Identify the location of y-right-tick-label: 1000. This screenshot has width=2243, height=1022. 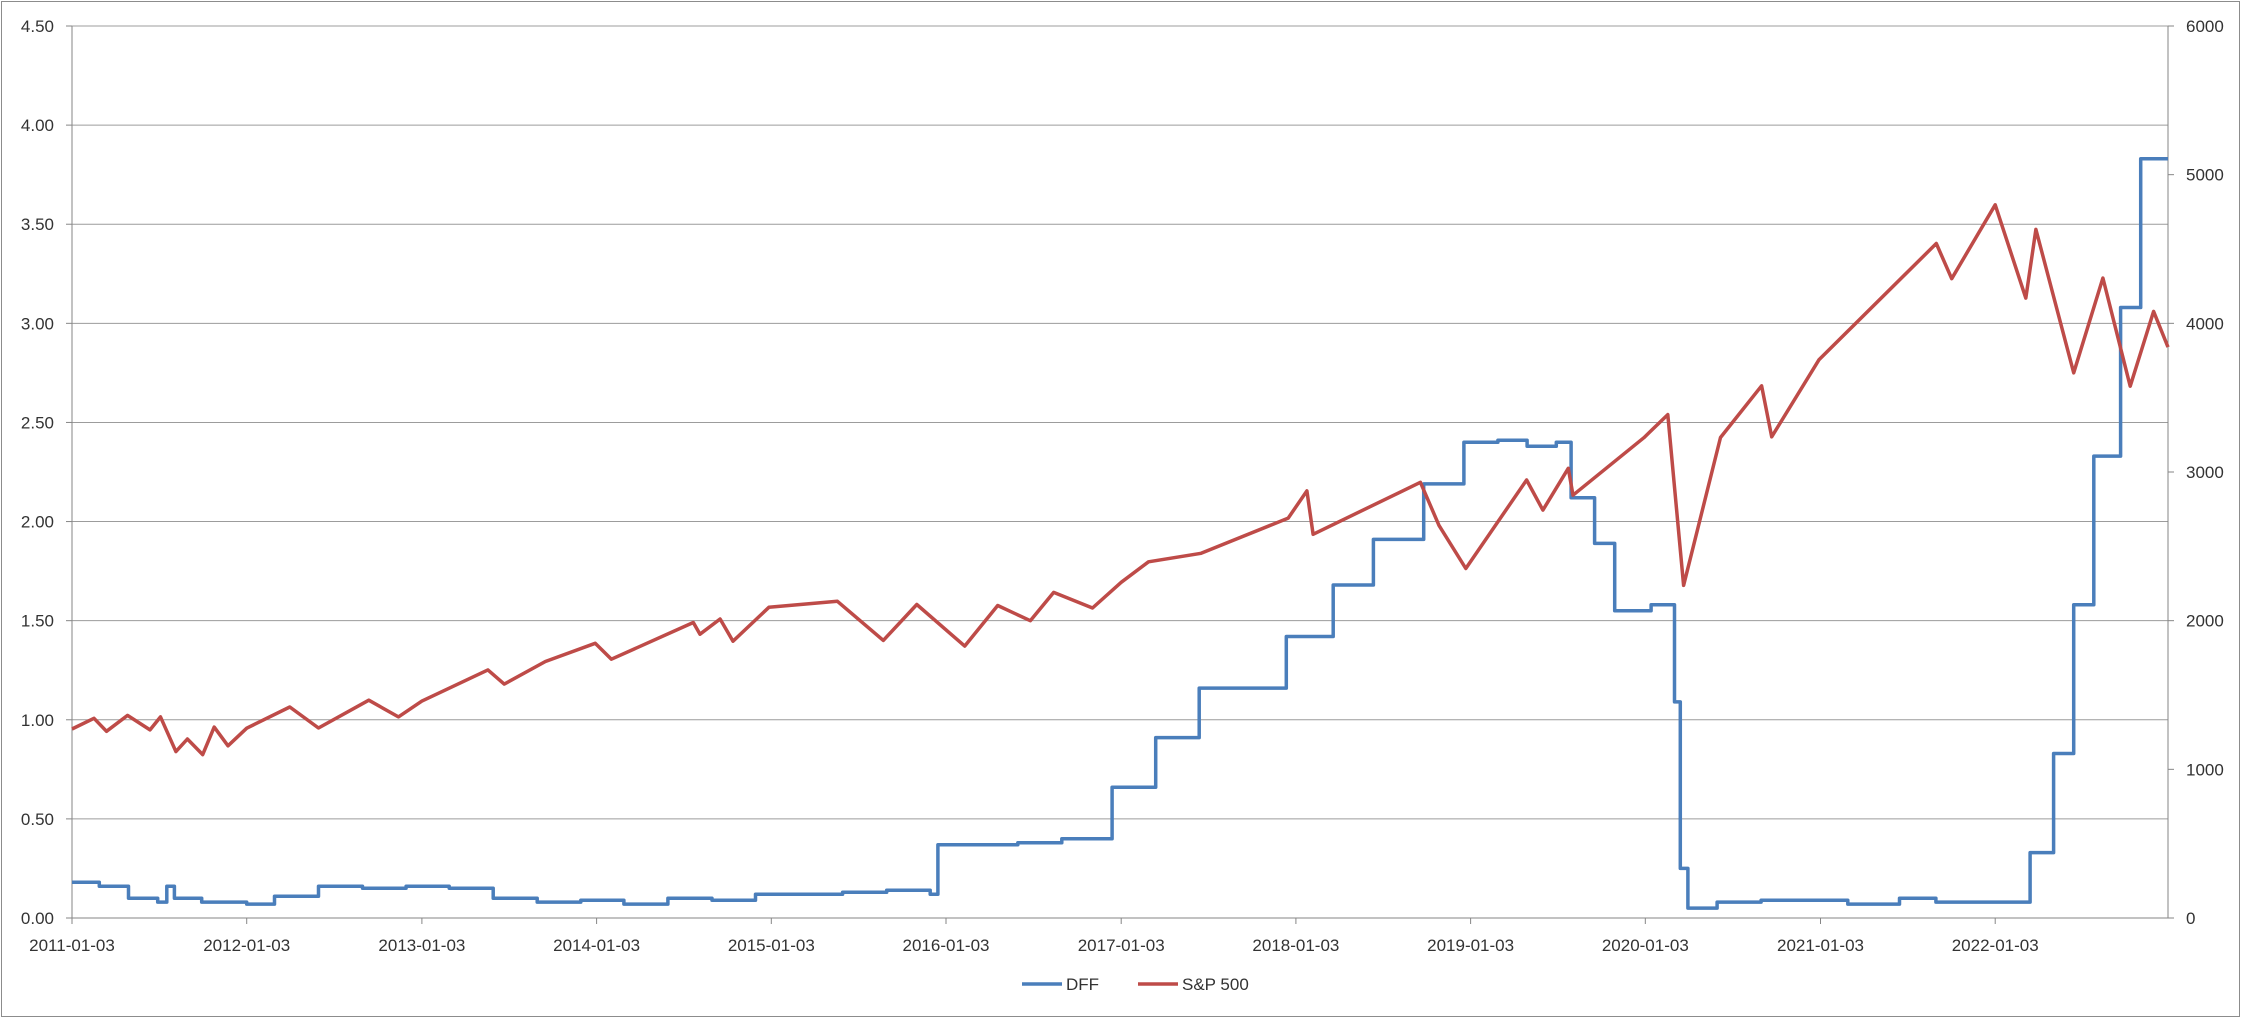
(2205, 769).